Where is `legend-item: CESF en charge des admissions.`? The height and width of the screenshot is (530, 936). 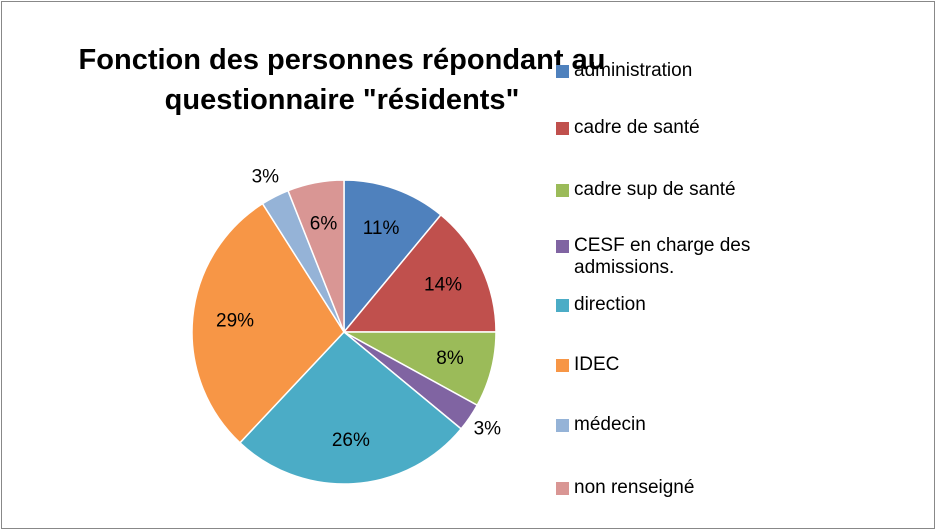 legend-item: CESF en charge des admissions. is located at coordinates (656, 257).